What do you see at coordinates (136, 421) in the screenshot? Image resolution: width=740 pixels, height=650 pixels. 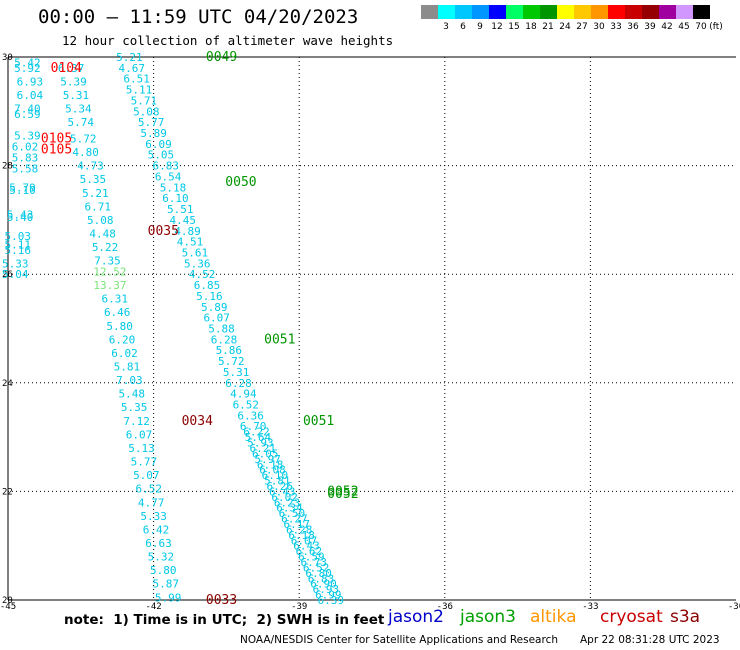 I see `swh-value-label: 7.12` at bounding box center [136, 421].